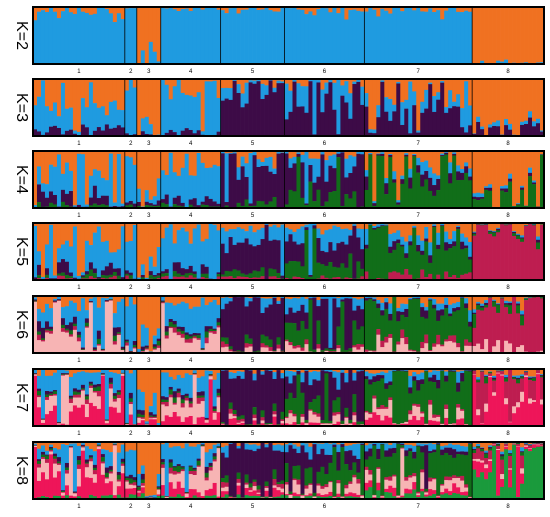 This screenshot has width=550, height=517. Describe the element at coordinates (131, 144) in the screenshot. I see `population-label: 2` at that location.